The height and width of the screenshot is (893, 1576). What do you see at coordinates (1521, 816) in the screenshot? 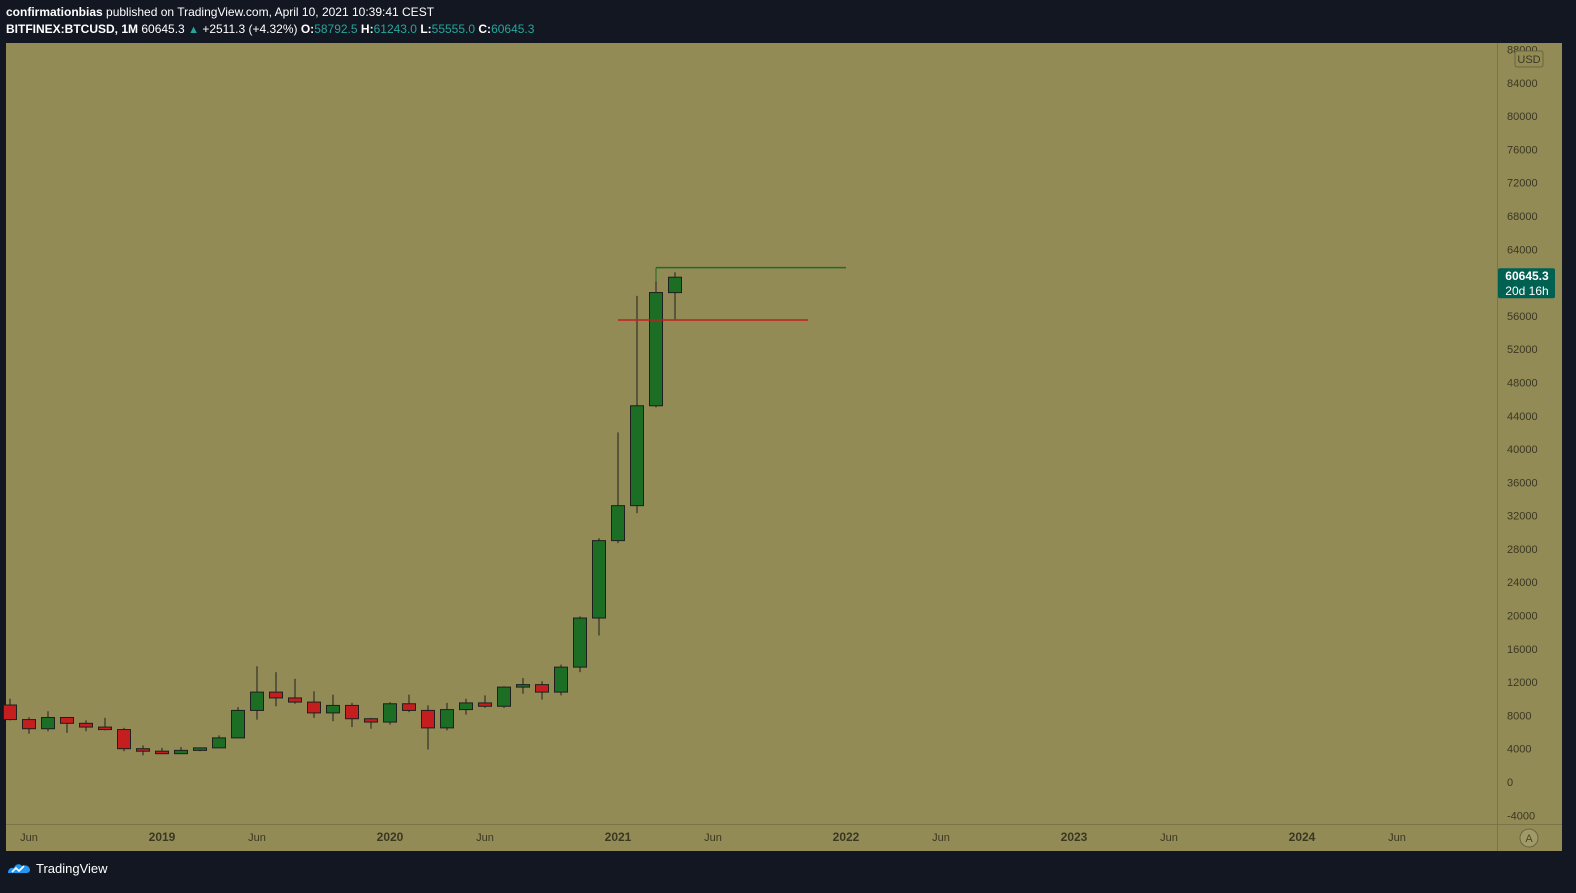
I see `price-tick-label: -4000` at bounding box center [1521, 816].